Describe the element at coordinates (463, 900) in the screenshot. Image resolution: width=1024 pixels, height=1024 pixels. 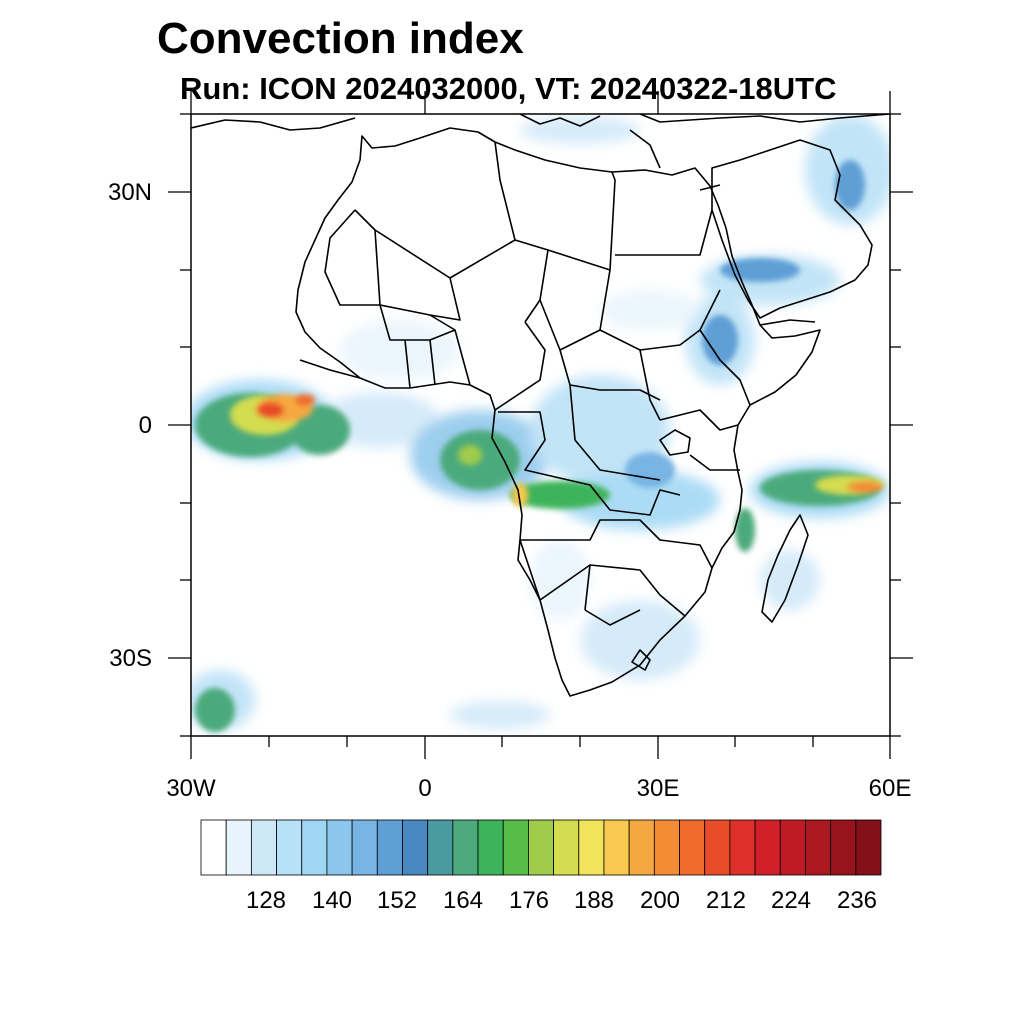
I see `colorbar-label: 164` at that location.